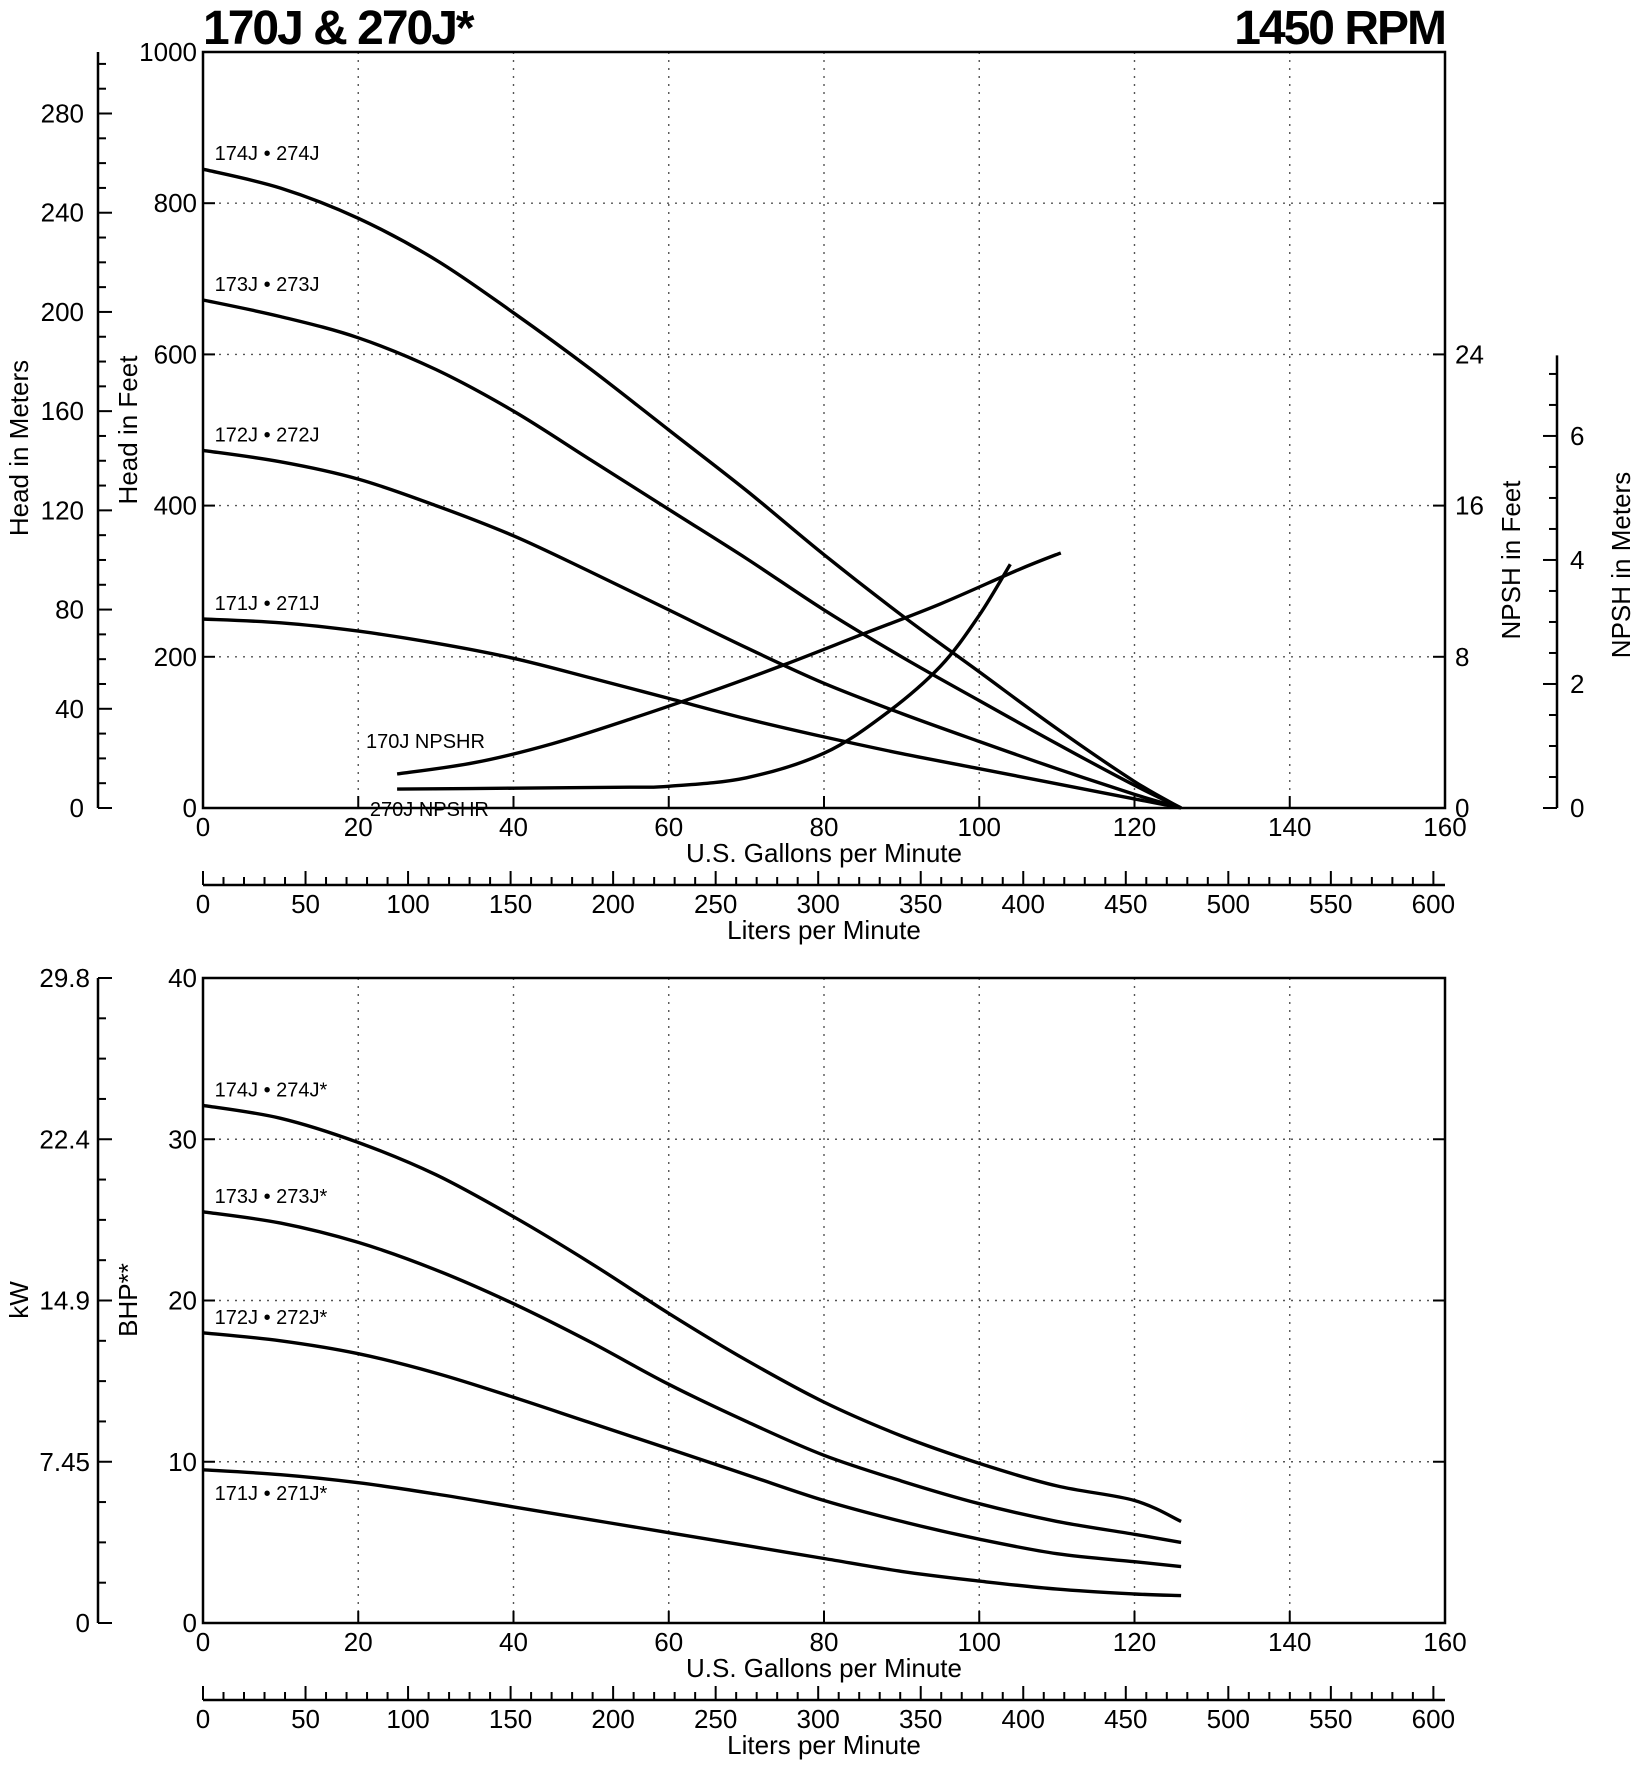 The width and height of the screenshot is (1635, 1773). I want to click on head-meters-tick-label: 0, so click(77, 808).